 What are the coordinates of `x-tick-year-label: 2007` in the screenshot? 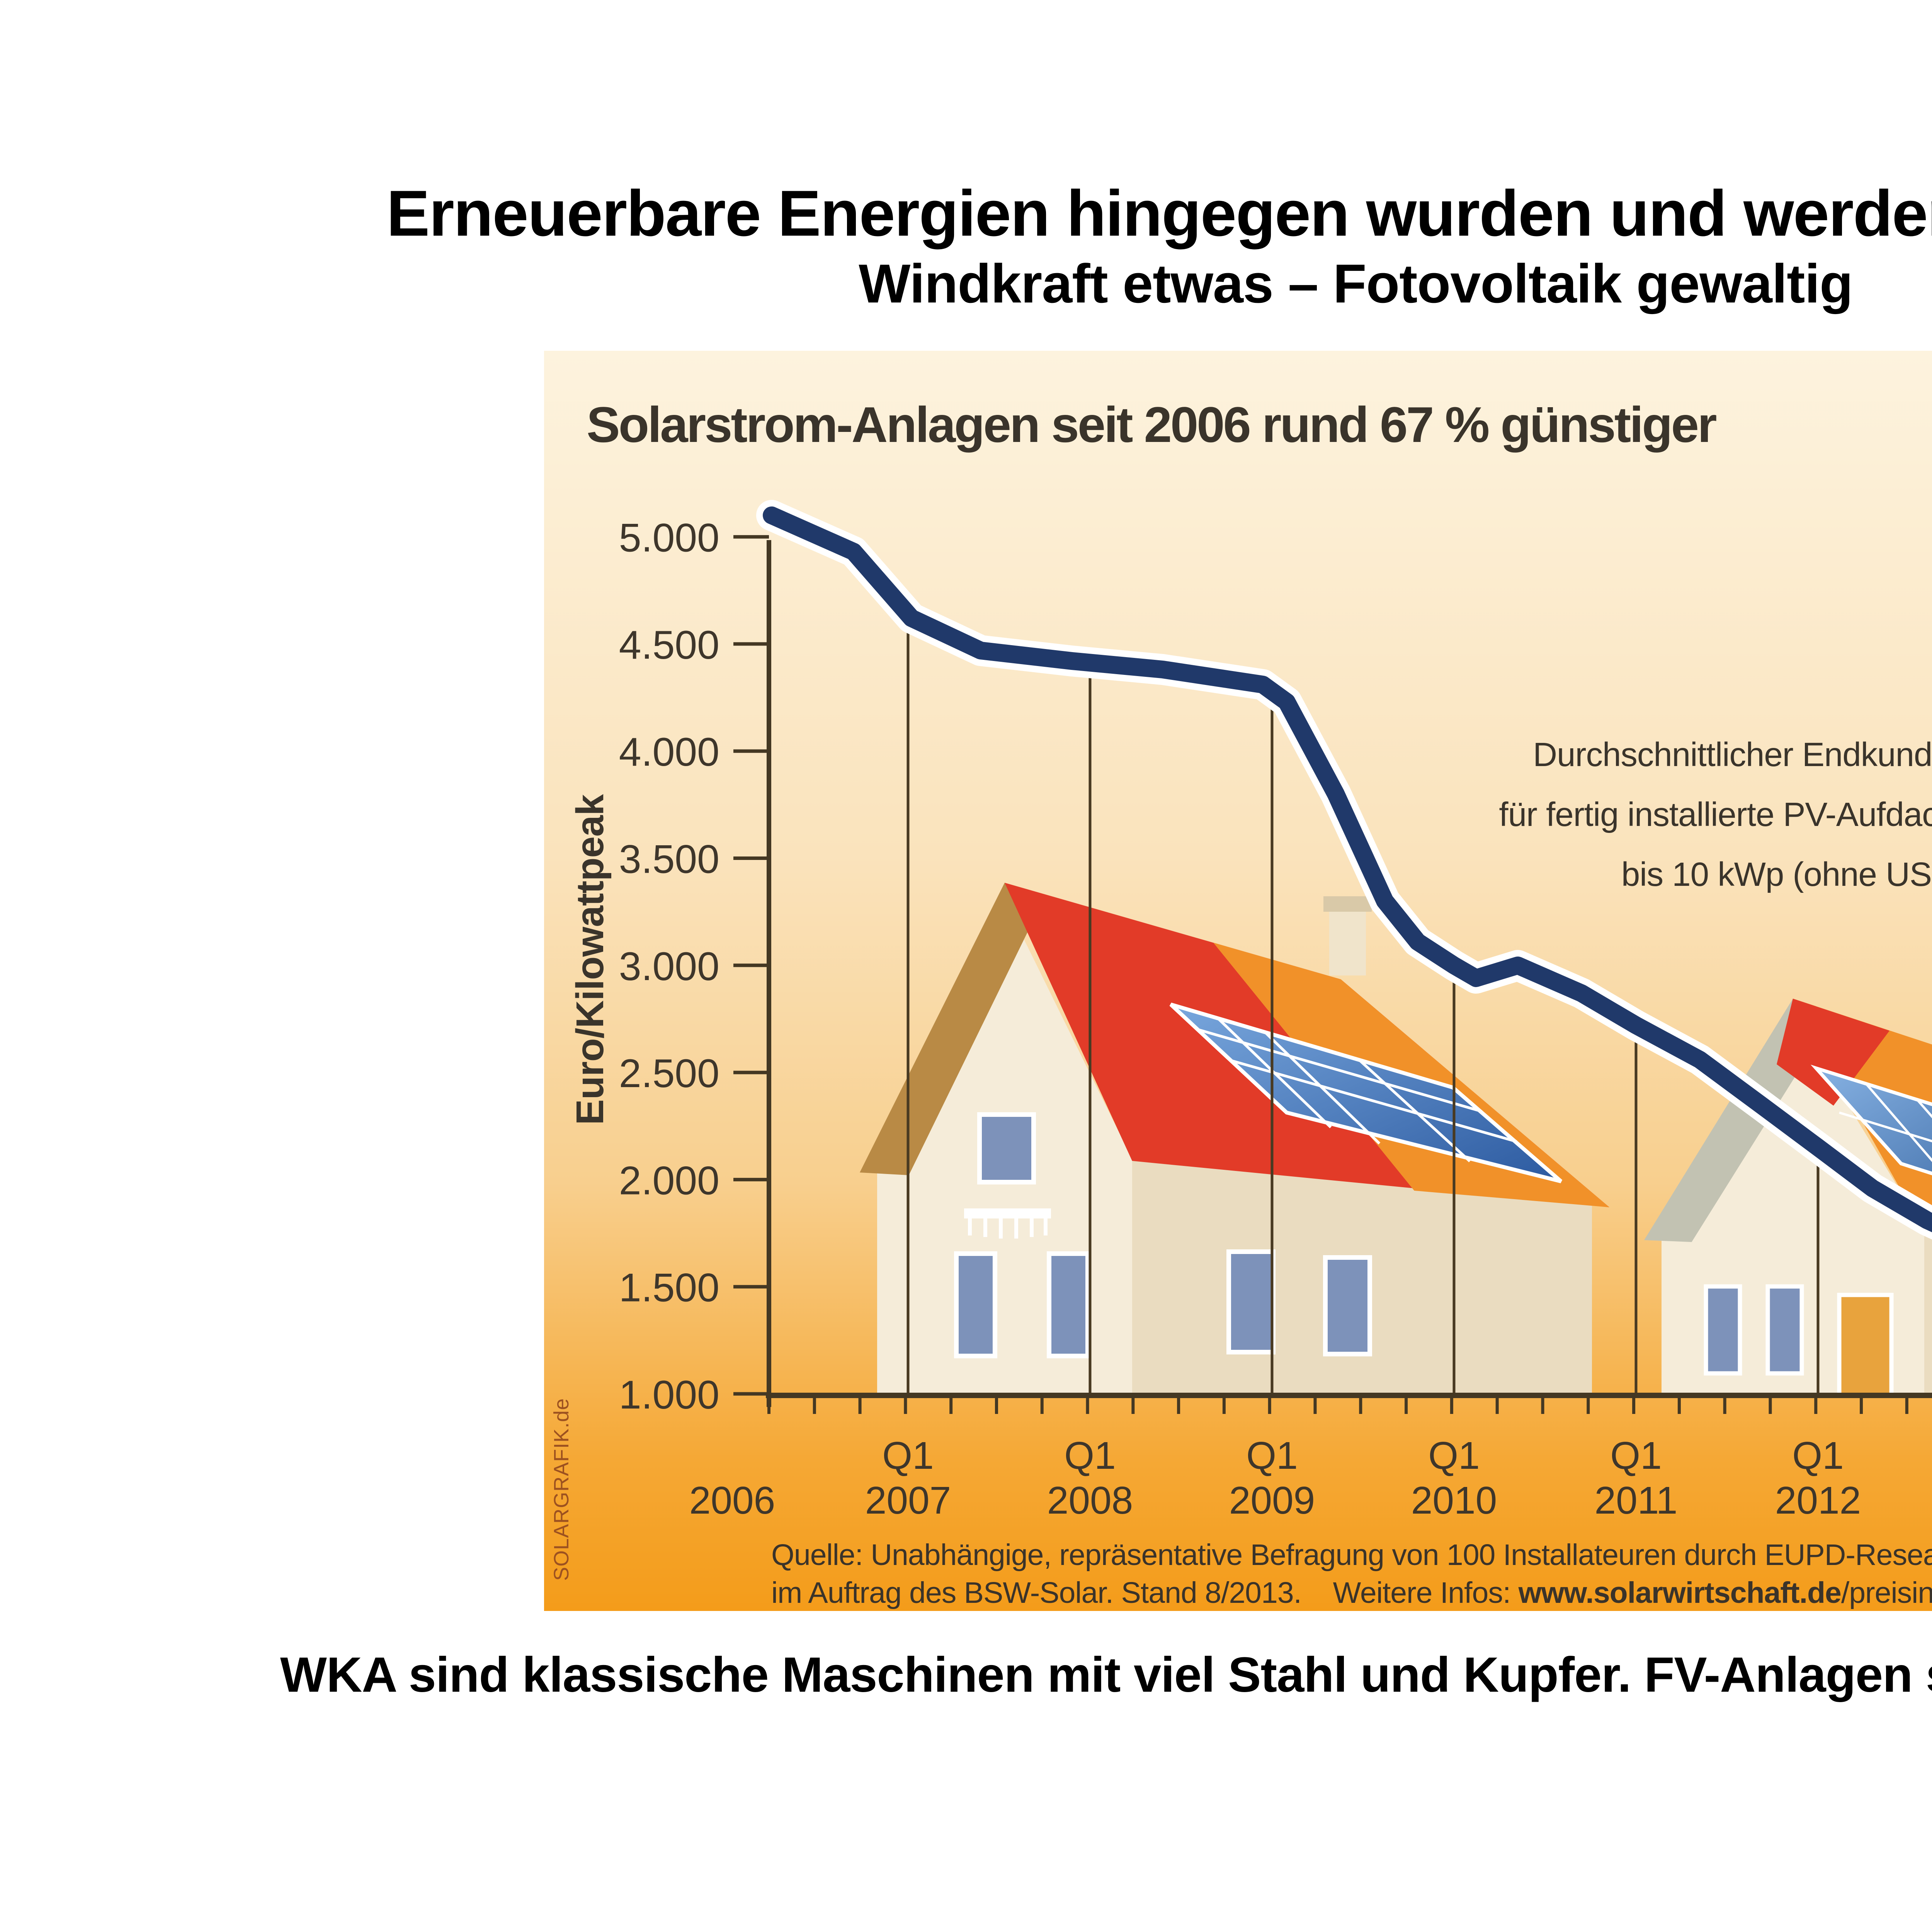 It's located at (908, 1501).